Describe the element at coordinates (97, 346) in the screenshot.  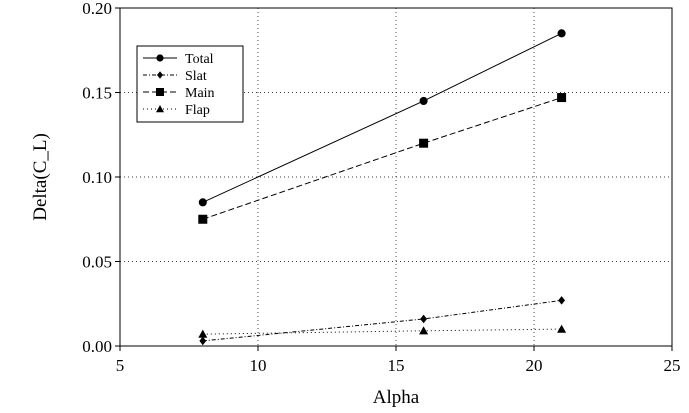
I see `y-tick-label: 0.00` at that location.